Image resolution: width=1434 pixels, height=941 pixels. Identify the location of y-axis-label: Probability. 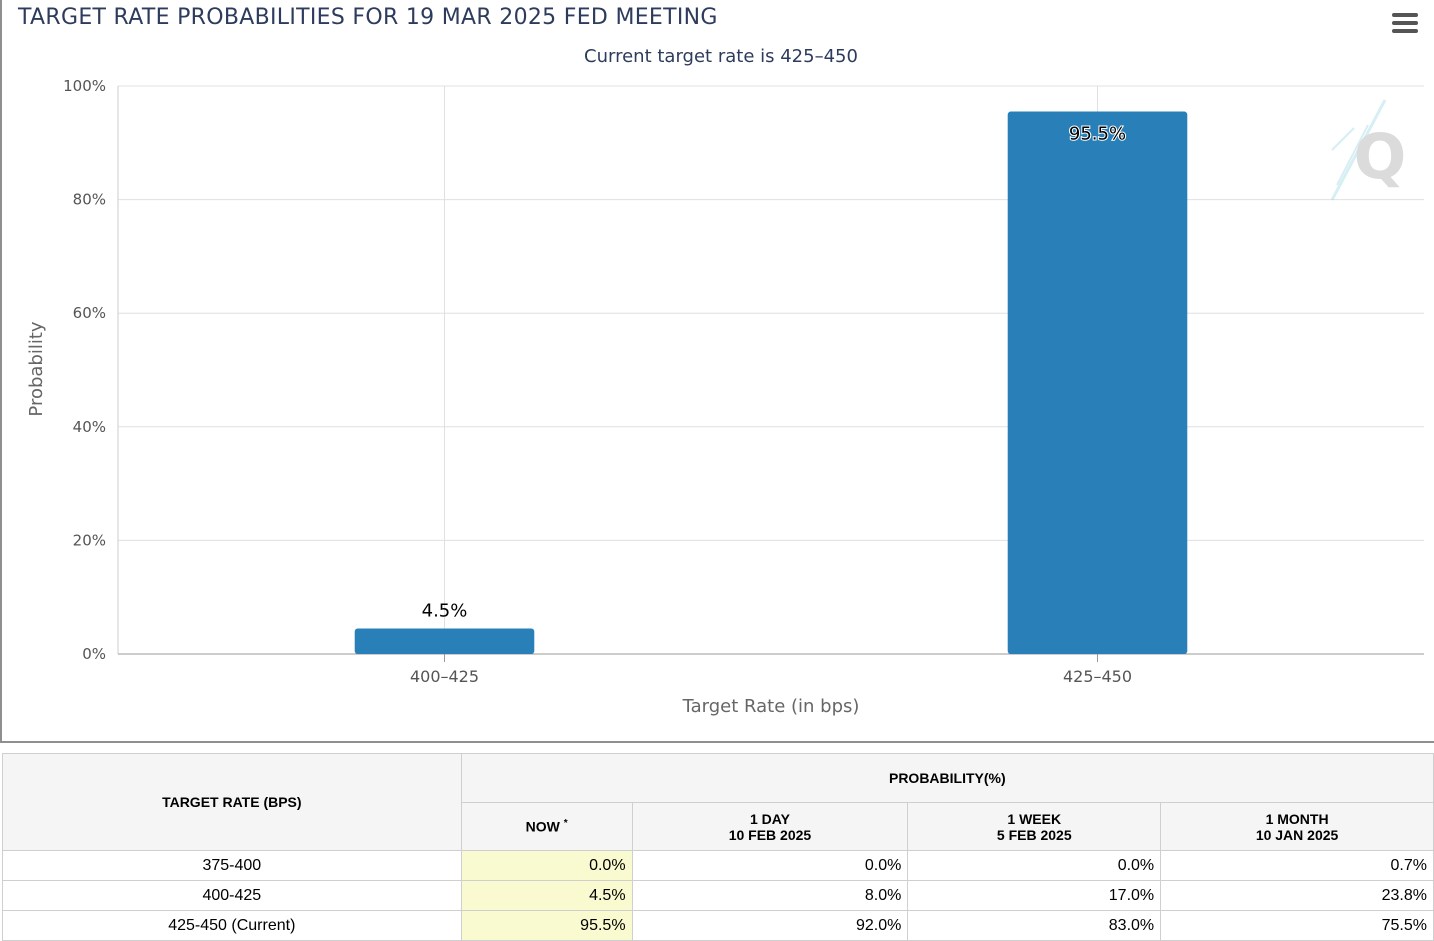
(36, 368).